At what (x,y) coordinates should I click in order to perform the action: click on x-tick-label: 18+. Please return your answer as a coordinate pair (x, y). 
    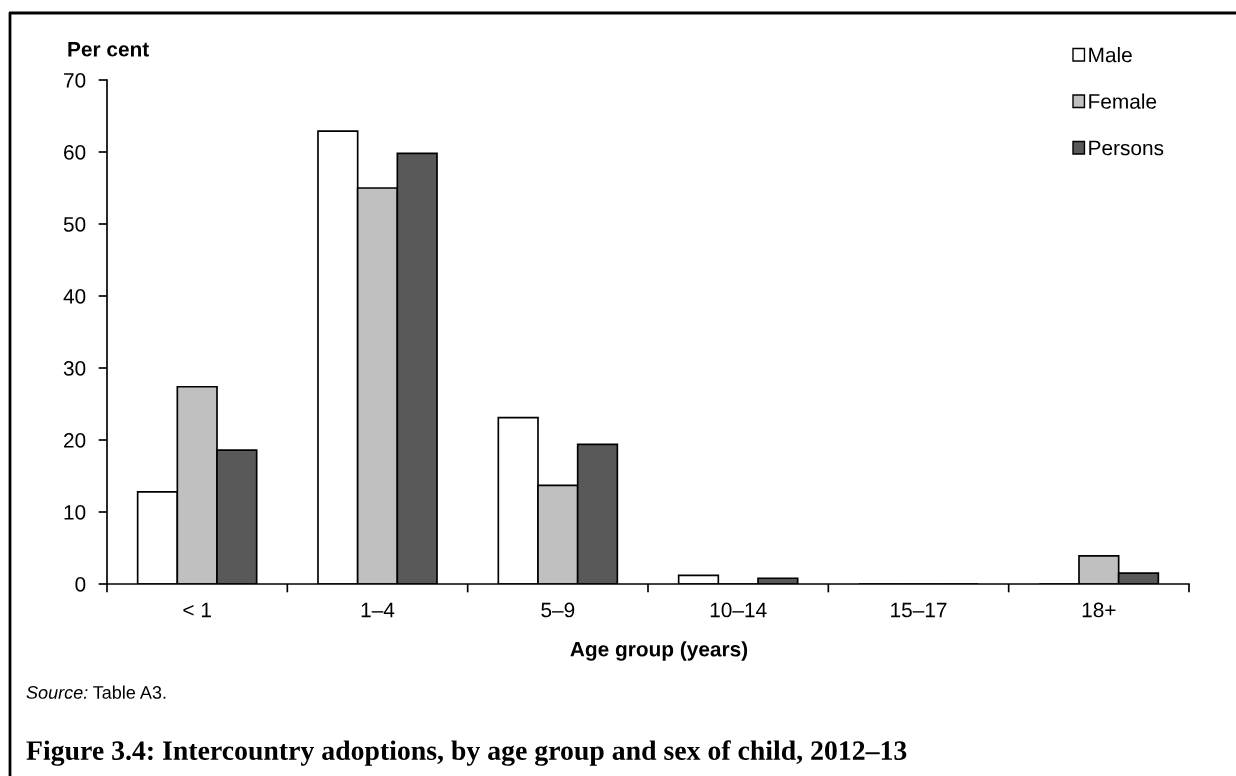
    Looking at the image, I should click on (1099, 610).